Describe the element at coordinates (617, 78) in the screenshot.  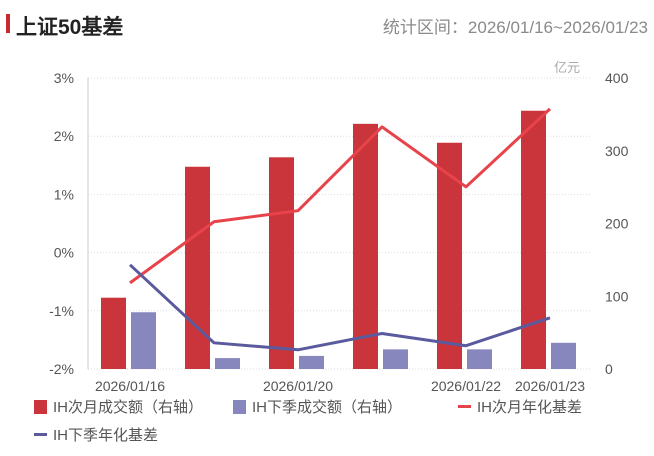
I see `right-tick-label: 400` at that location.